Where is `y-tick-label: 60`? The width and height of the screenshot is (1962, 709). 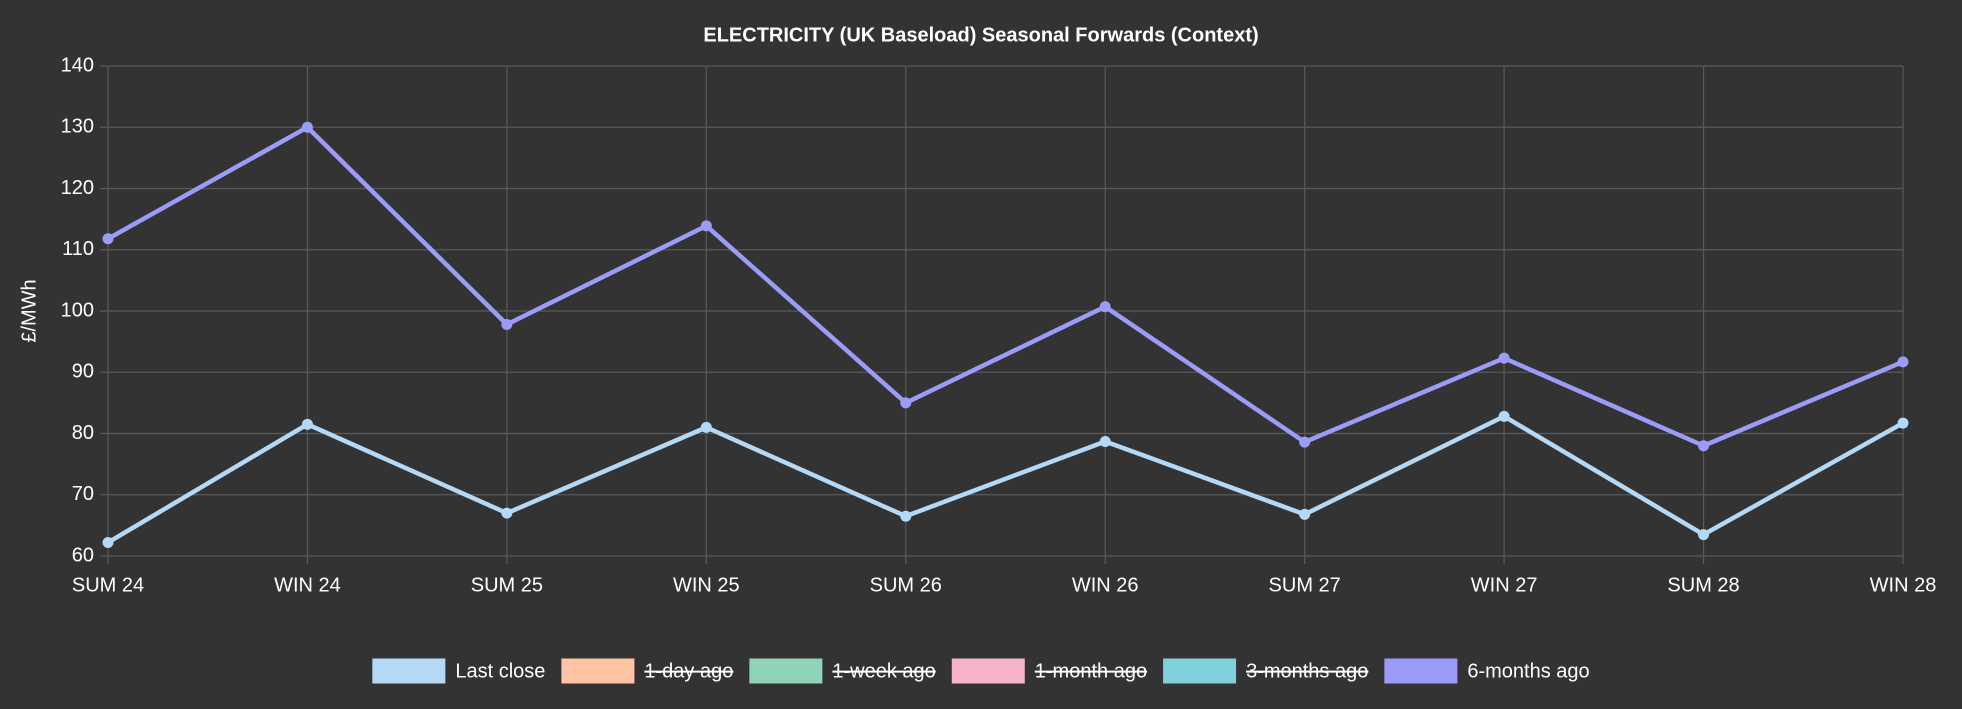 y-tick-label: 60 is located at coordinates (83, 555).